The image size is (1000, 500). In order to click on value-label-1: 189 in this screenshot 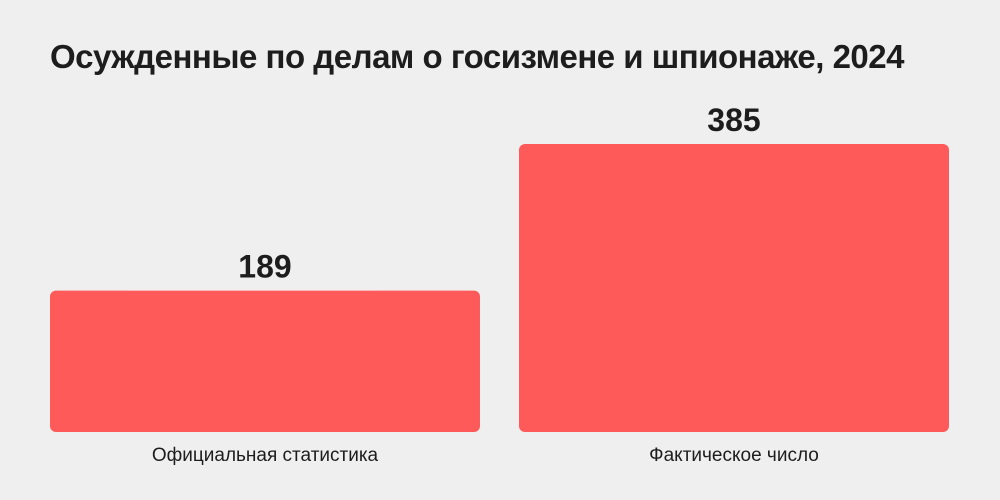, I will do `click(264, 267)`.